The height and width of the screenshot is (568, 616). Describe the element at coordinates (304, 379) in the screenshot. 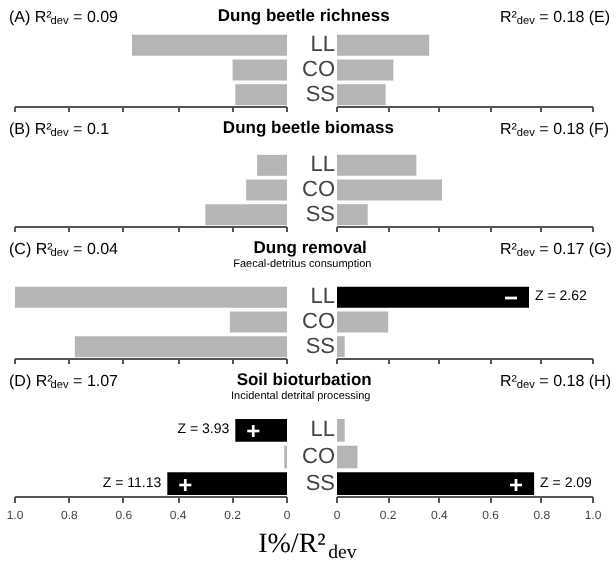

I see `chart-title: Soil bioturbation` at that location.